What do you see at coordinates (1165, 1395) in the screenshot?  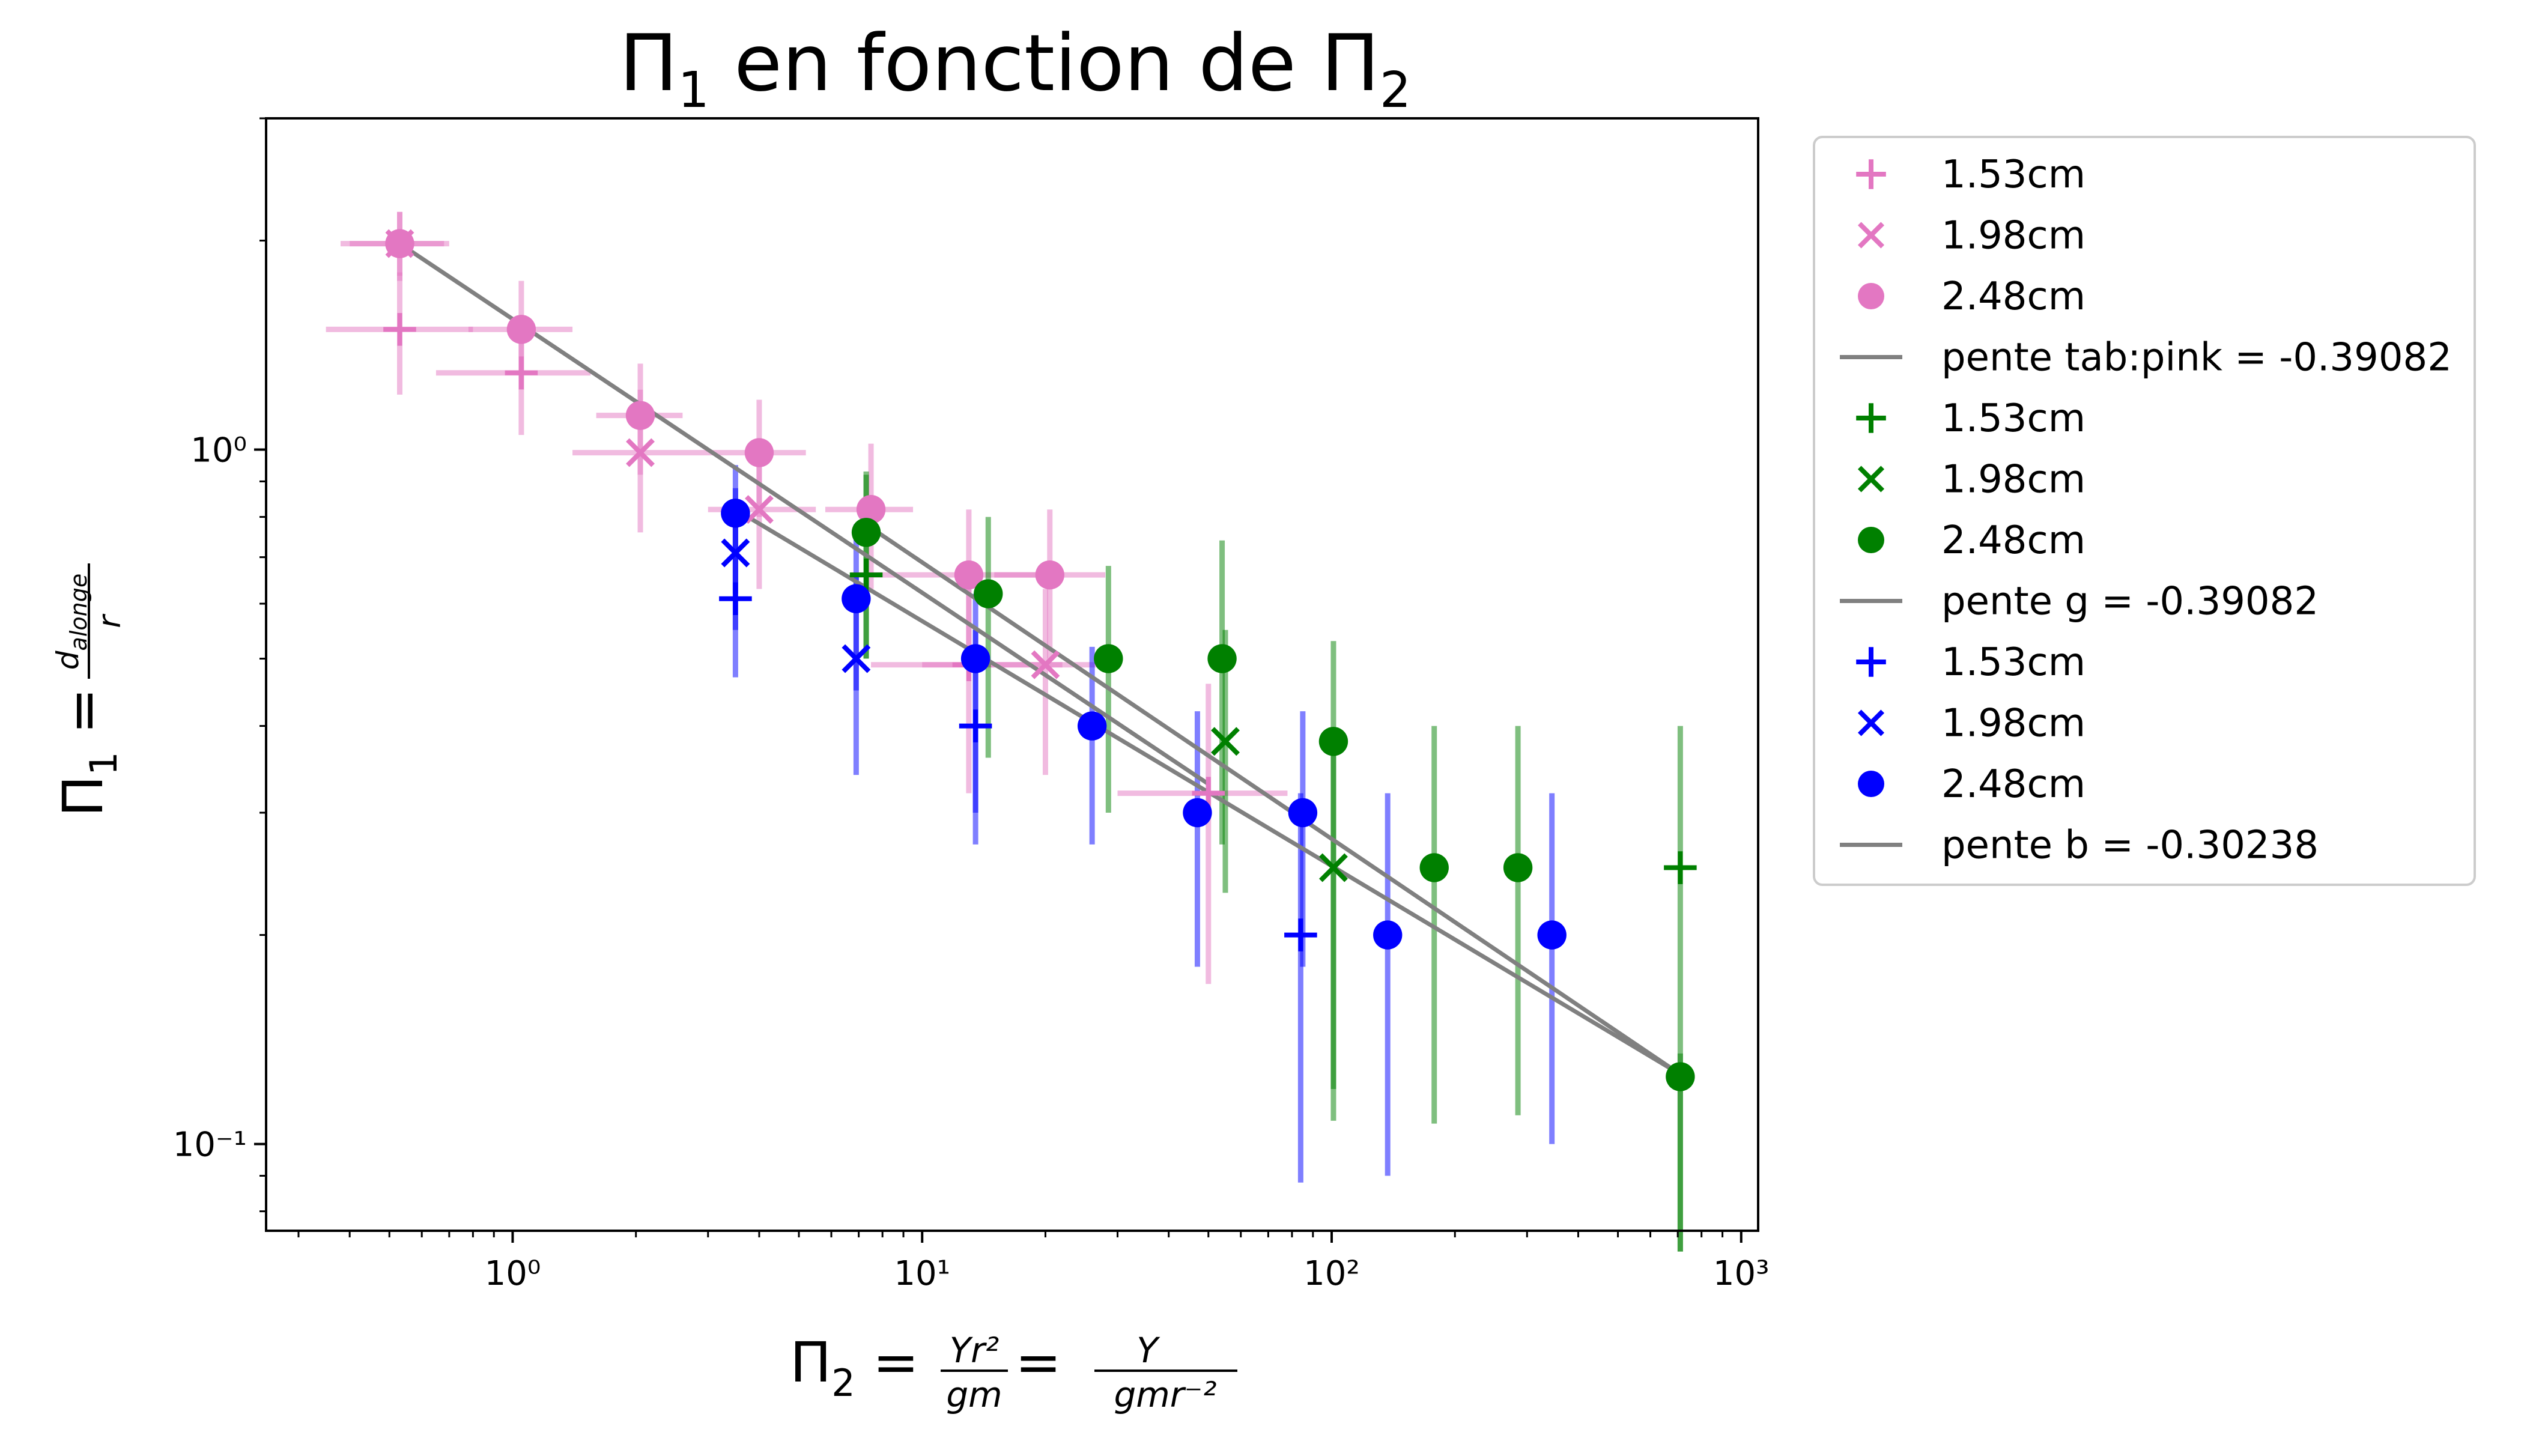 I see `svg-text: gmr⁻²` at bounding box center [1165, 1395].